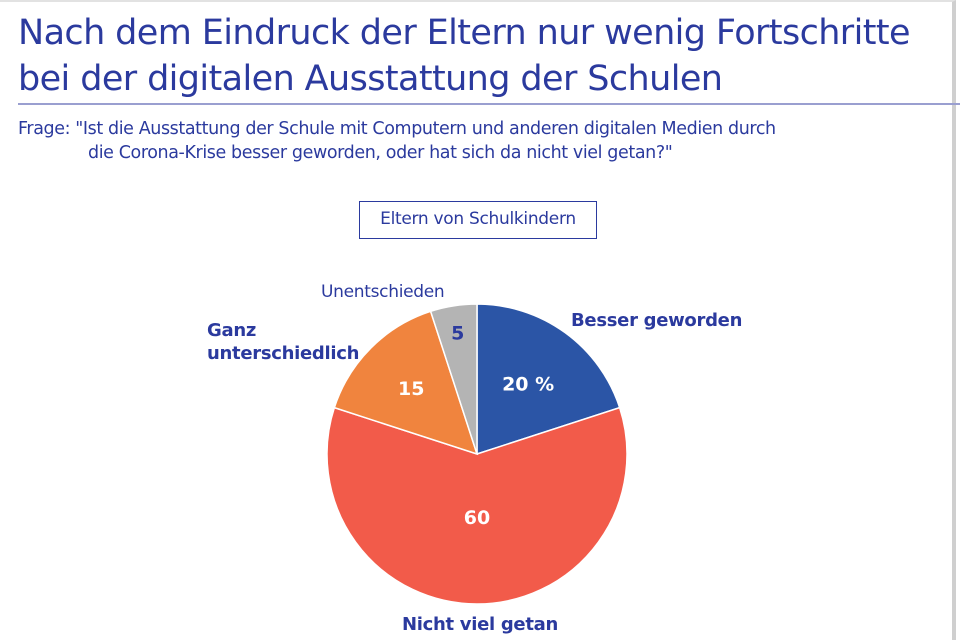 This screenshot has width=960, height=640. I want to click on title-divider, so click(489, 104).